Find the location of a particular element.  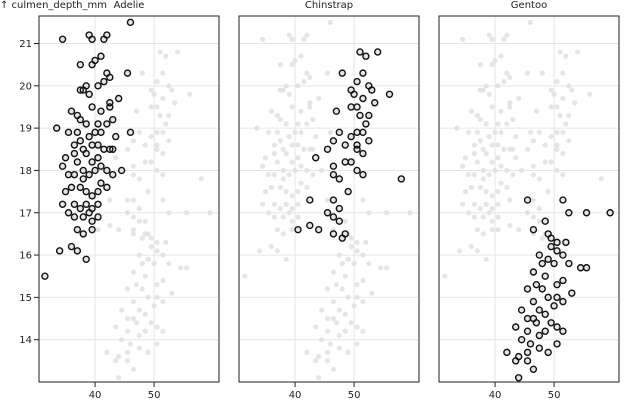

y-axis-label: ↑ culmen_depth_mm is located at coordinates (53, 5).